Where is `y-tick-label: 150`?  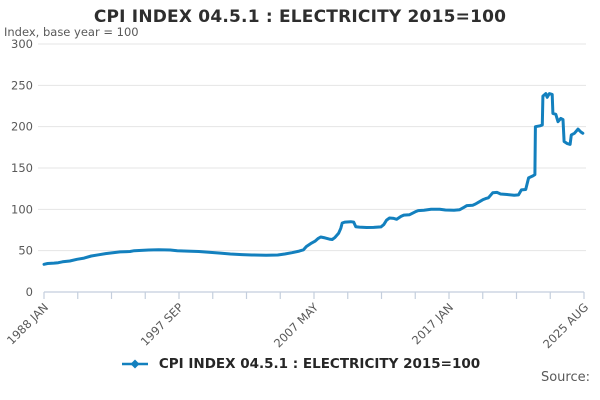 y-tick-label: 150 is located at coordinates (22, 168).